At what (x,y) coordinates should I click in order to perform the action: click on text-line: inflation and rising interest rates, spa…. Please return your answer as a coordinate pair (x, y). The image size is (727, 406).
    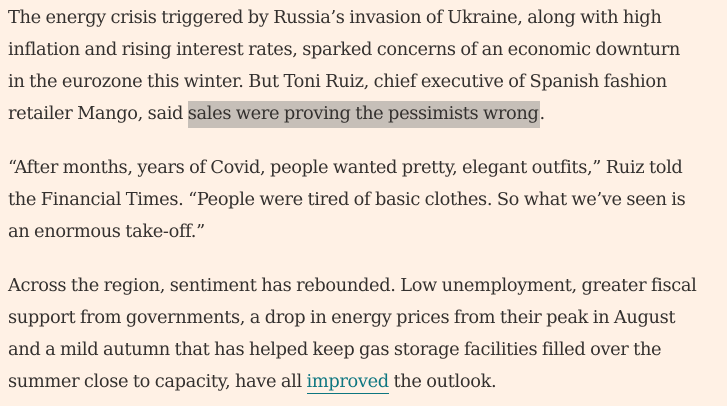
    Looking at the image, I should click on (344, 49).